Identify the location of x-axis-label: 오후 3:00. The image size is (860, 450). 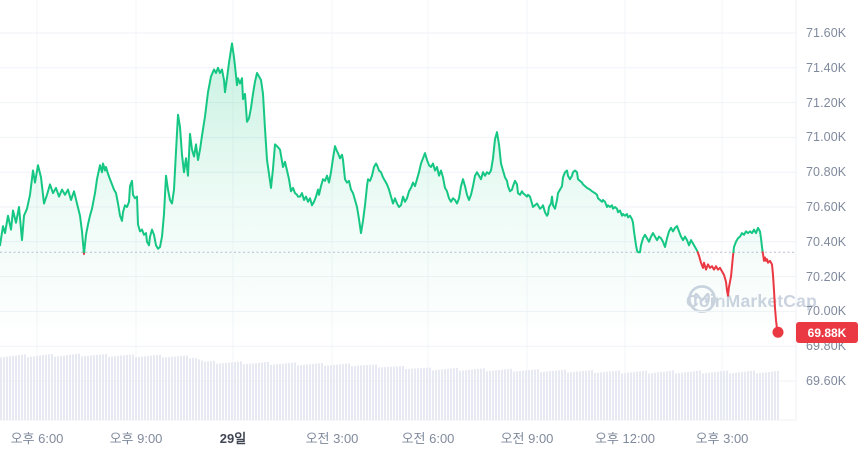
(722, 438).